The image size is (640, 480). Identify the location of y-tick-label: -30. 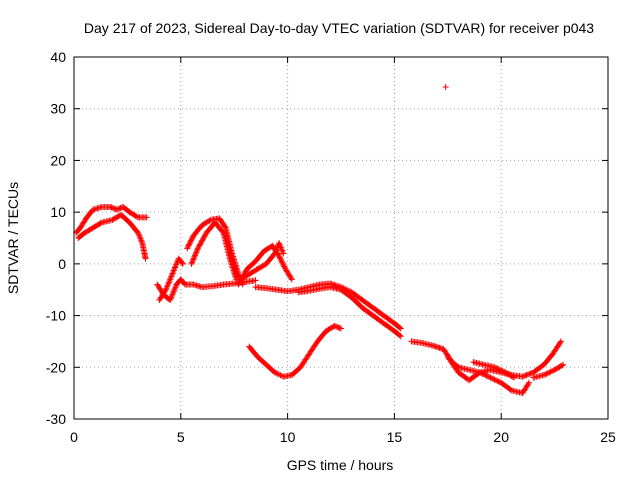
(56, 419).